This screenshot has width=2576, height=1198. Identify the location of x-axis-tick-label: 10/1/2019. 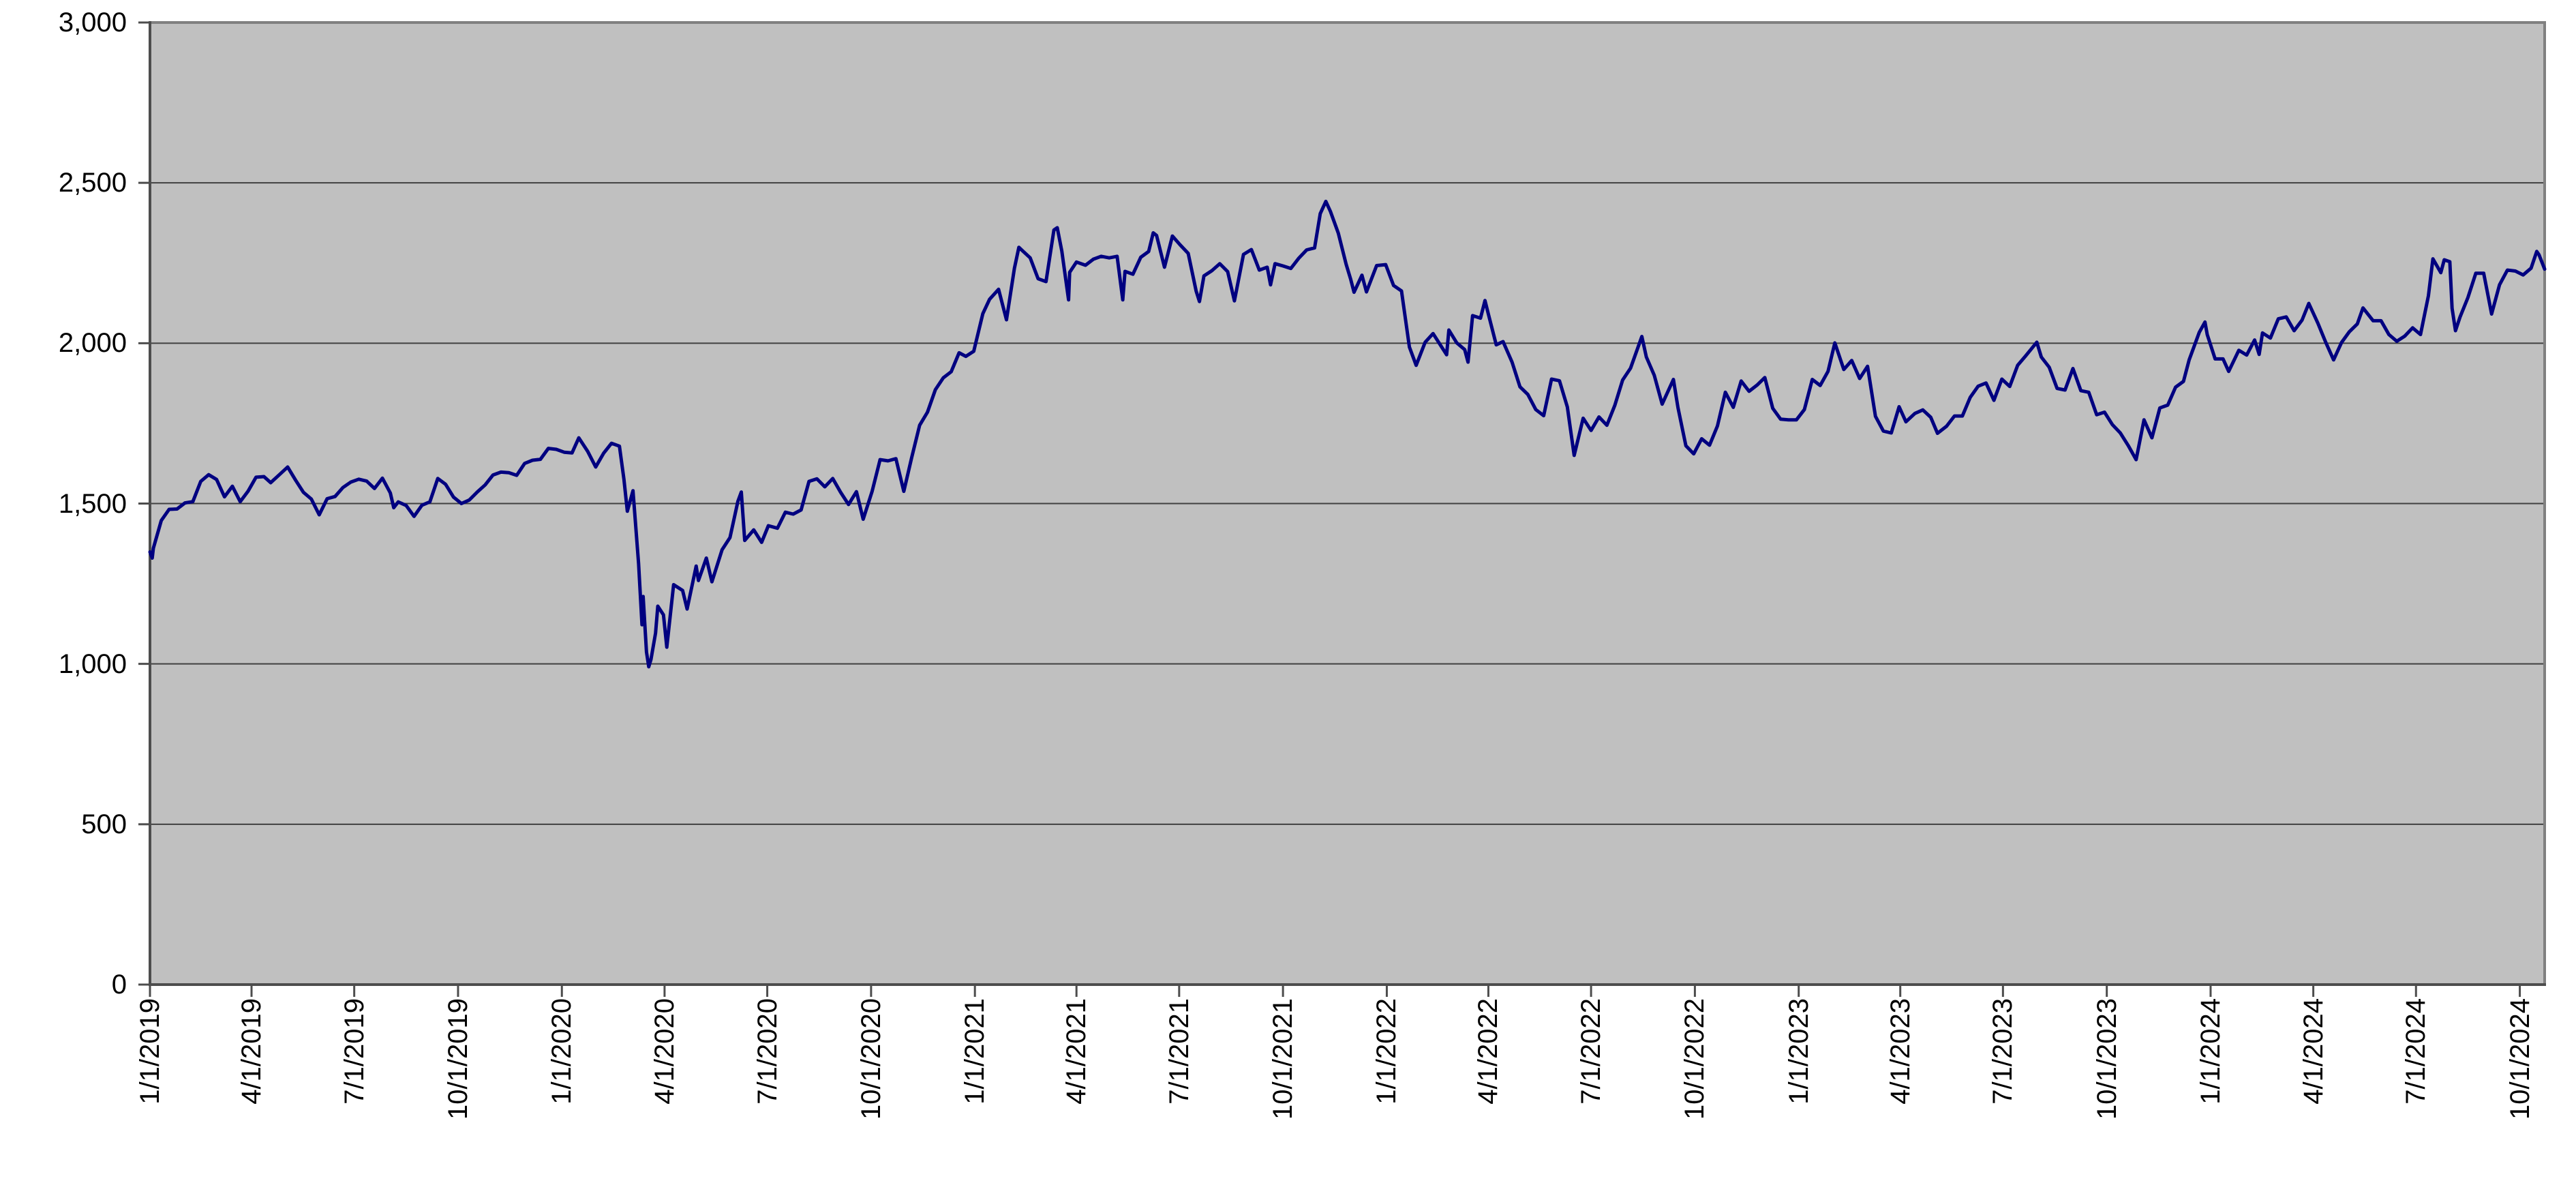
(458, 1059).